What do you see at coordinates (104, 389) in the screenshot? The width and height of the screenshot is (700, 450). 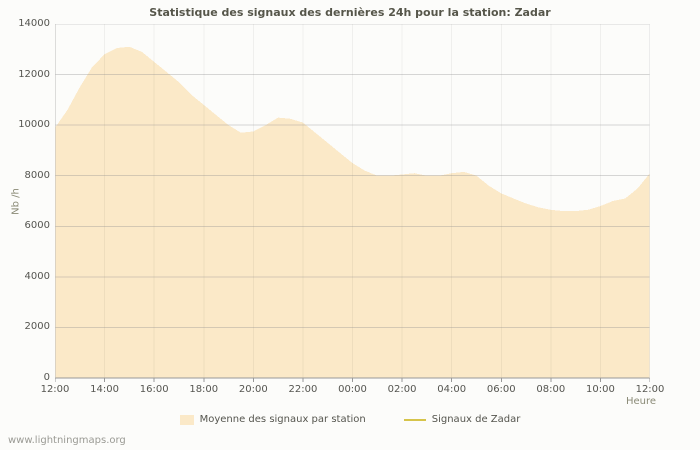 I see `x-tick-label: 14:00` at bounding box center [104, 389].